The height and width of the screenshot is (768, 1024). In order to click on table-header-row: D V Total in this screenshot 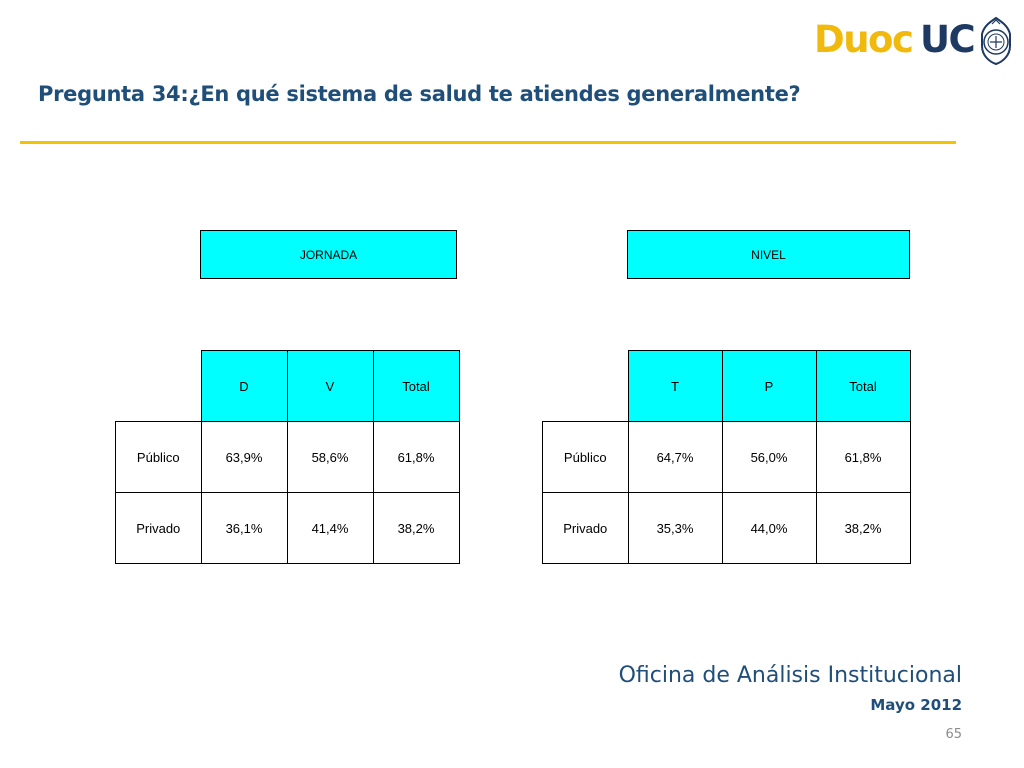, I will do `click(288, 386)`.